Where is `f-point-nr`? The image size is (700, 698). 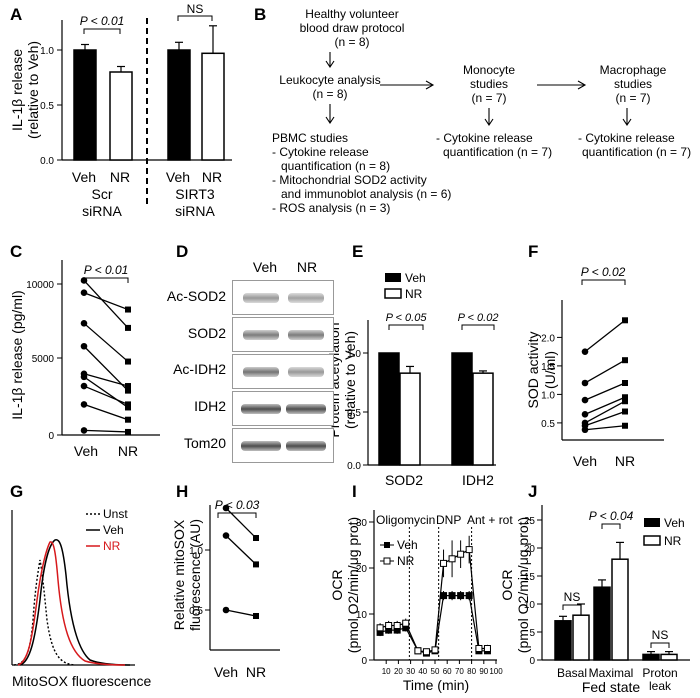 f-point-nr is located at coordinates (625, 360).